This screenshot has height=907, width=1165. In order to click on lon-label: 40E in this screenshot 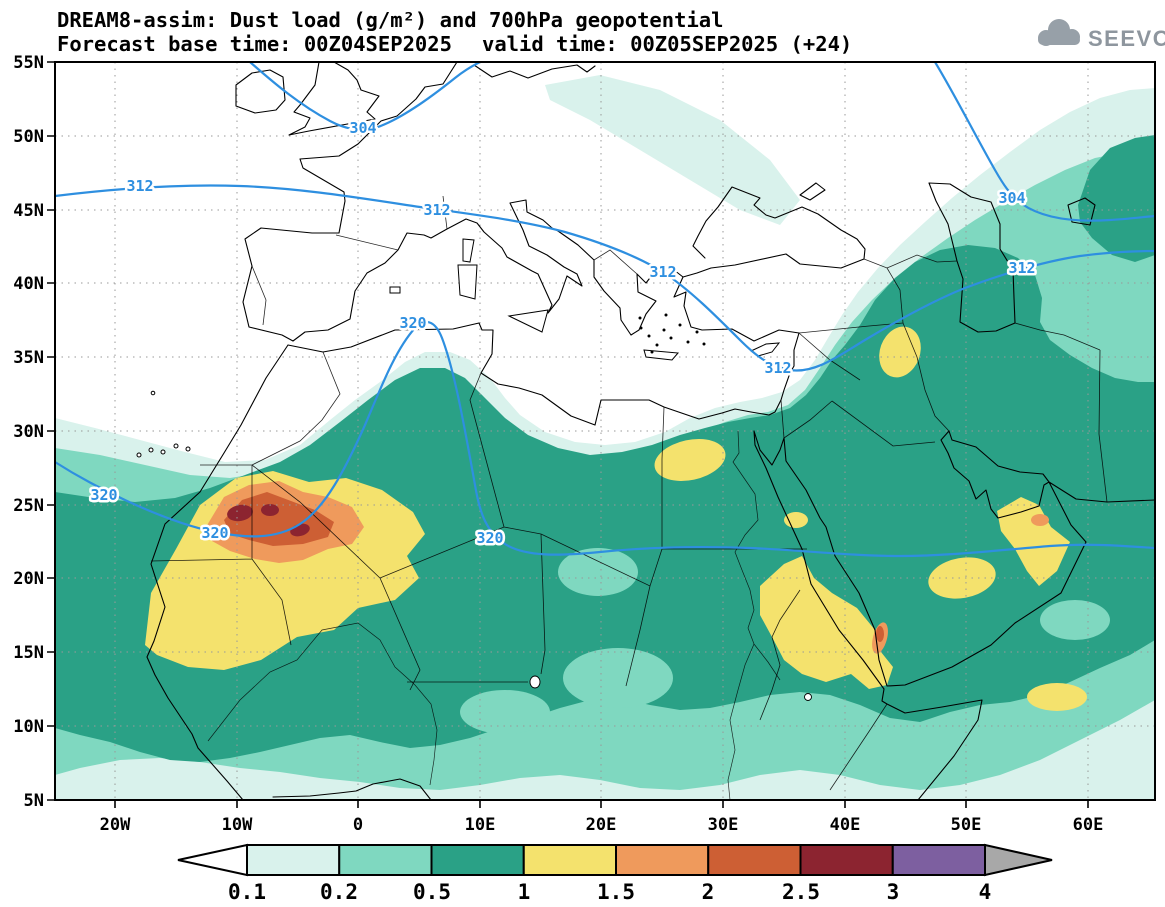, I will do `click(845, 825)`.